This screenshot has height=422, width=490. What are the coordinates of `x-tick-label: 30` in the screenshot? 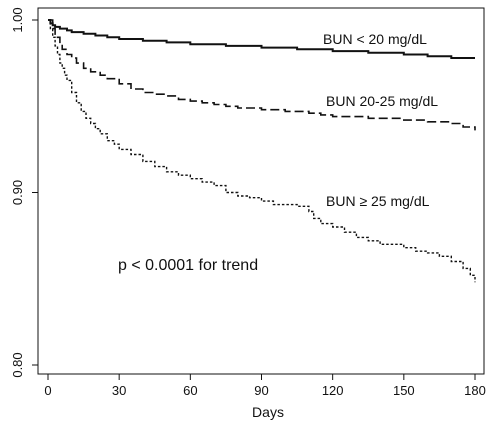 It's located at (119, 390).